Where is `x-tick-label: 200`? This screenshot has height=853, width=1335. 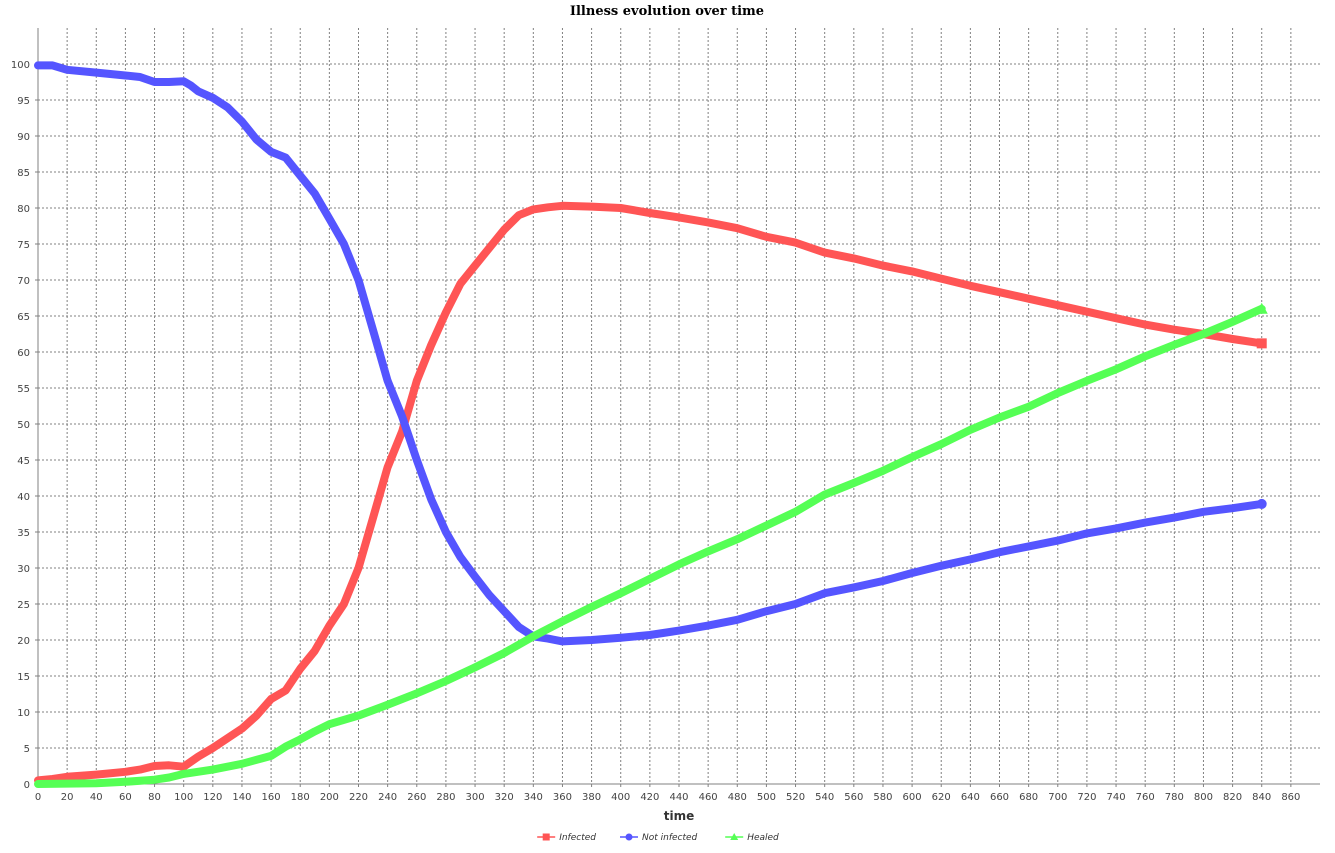 x-tick-label: 200 is located at coordinates (329, 797).